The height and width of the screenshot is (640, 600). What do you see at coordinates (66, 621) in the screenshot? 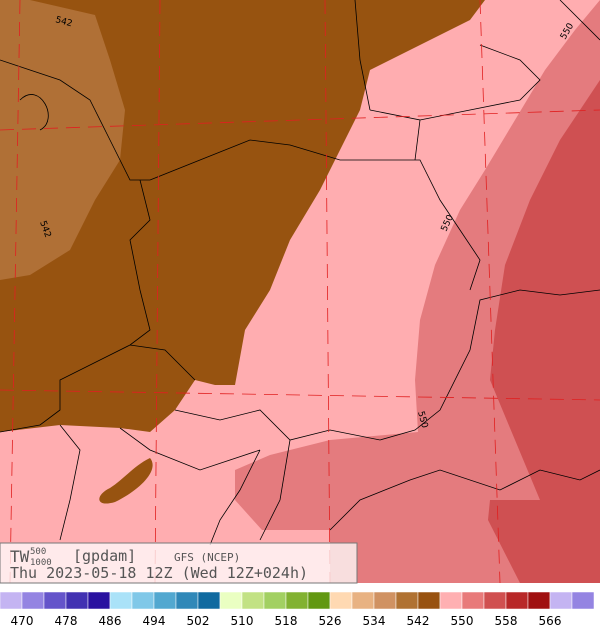
I see `colorbar-label: 478` at bounding box center [66, 621].